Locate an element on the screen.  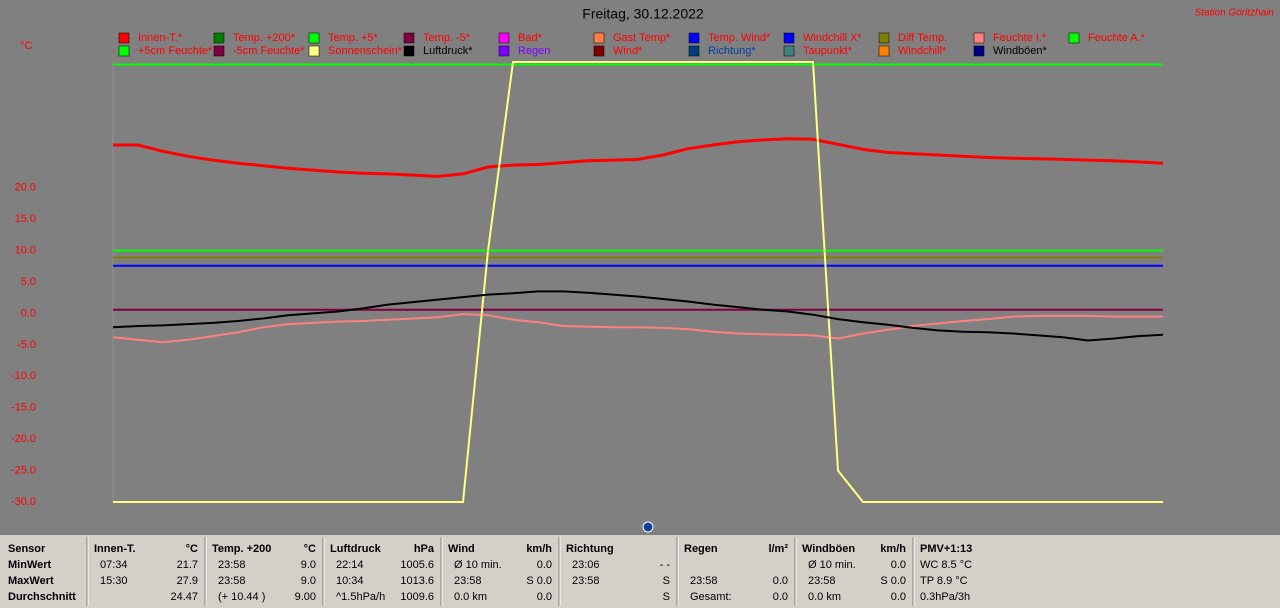
legend-label: Temp. +200* is located at coordinates (264, 38).